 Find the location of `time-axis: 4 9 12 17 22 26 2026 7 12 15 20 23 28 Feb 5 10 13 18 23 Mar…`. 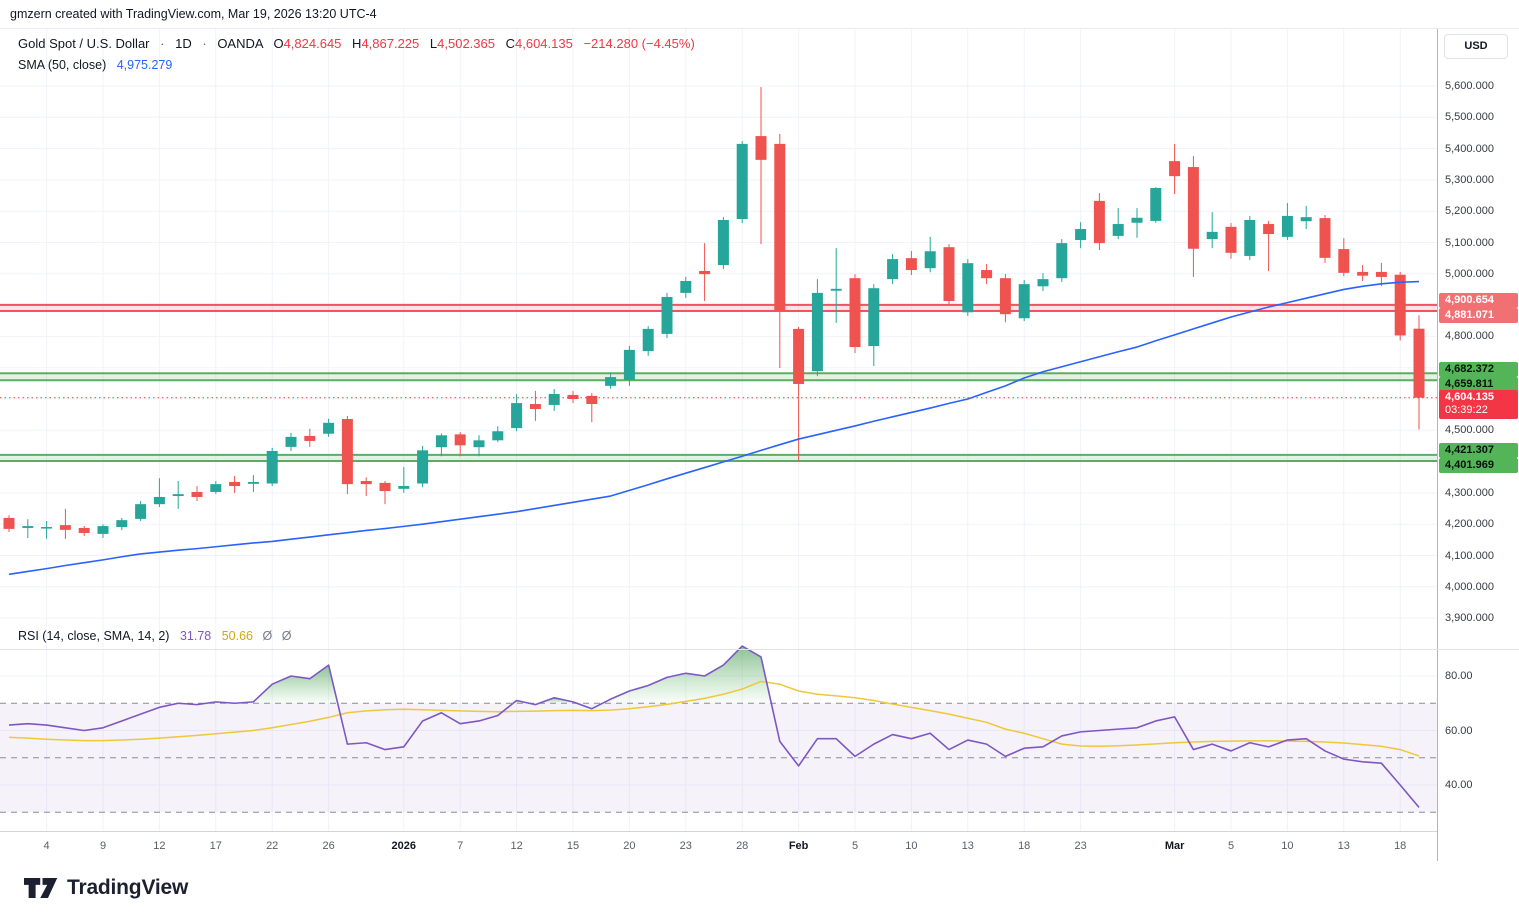

time-axis: 4 9 12 17 22 26 2026 7 12 15 20 23 28 Feb 5 10 13 18 23 Mar… is located at coordinates (759, 846).